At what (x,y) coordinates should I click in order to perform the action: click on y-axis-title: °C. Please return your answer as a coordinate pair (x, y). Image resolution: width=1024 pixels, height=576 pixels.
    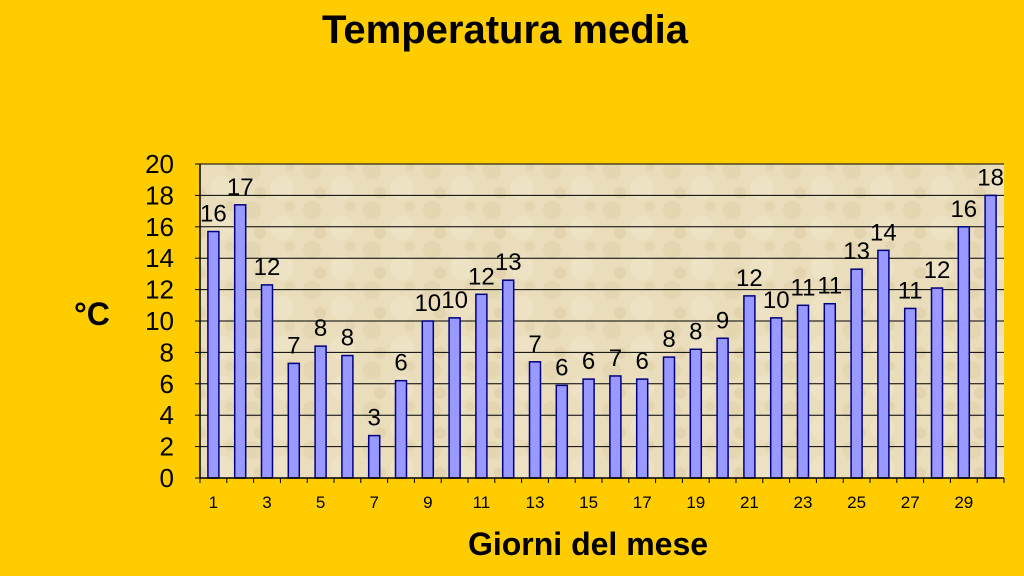
    Looking at the image, I should click on (92, 314).